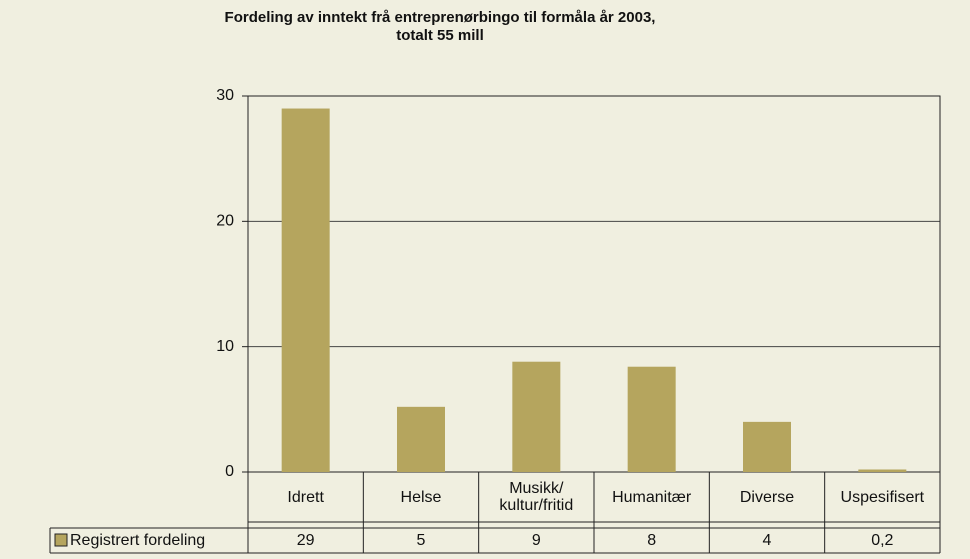  Describe the element at coordinates (652, 540) in the screenshot. I see `data-label: 8` at that location.